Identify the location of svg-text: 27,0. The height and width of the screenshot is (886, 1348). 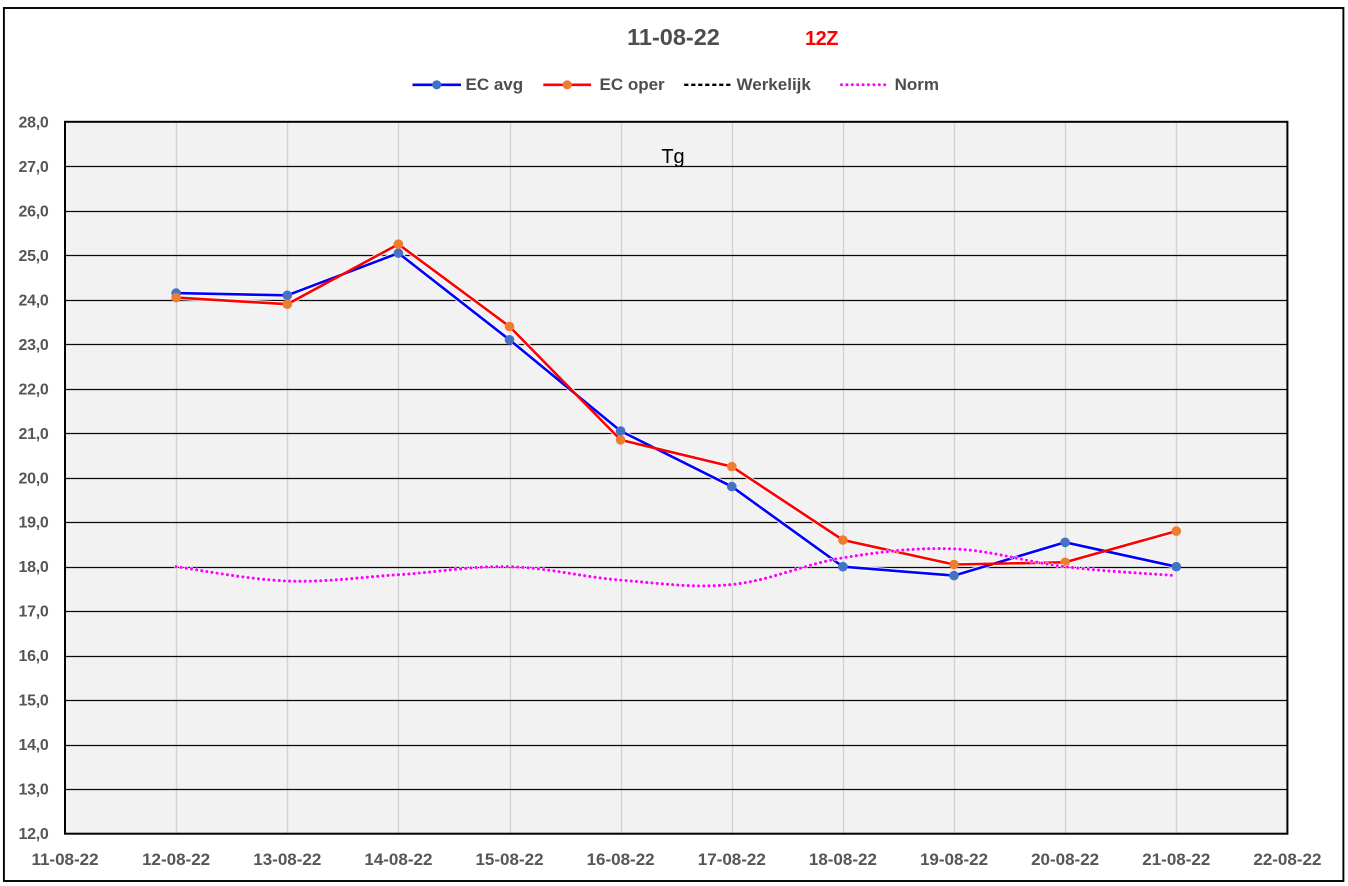
(34, 167).